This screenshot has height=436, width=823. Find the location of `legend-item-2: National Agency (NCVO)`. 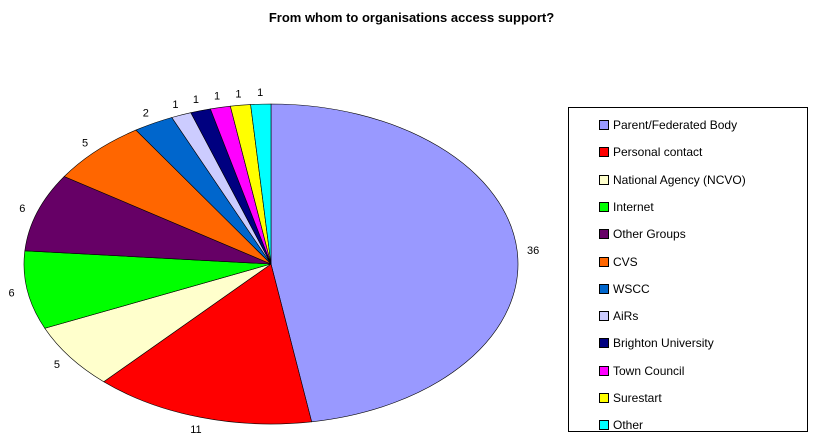

legend-item-2: National Agency (NCVO) is located at coordinates (672, 180).